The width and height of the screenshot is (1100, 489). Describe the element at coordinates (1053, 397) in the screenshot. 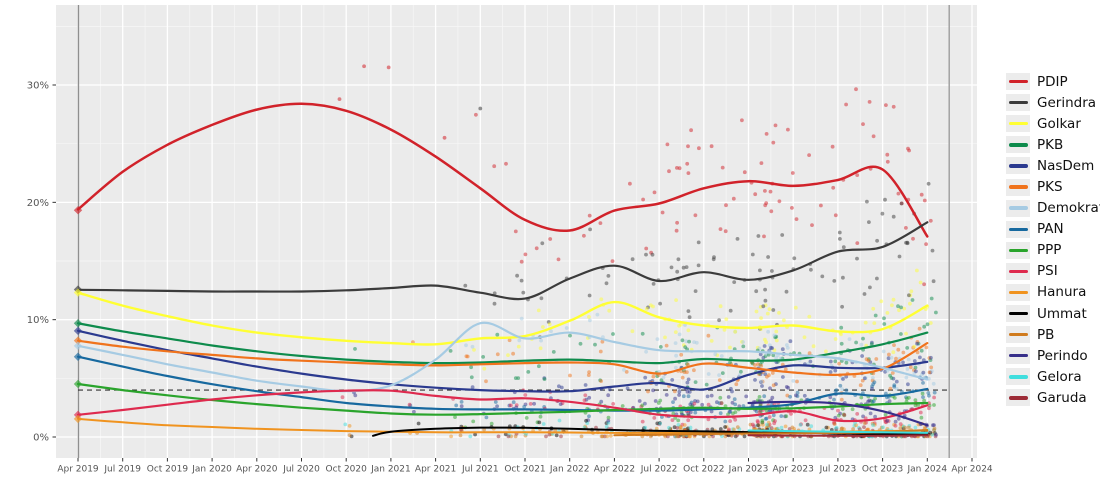

I see `legend-item-Garuda: Garuda` at that location.